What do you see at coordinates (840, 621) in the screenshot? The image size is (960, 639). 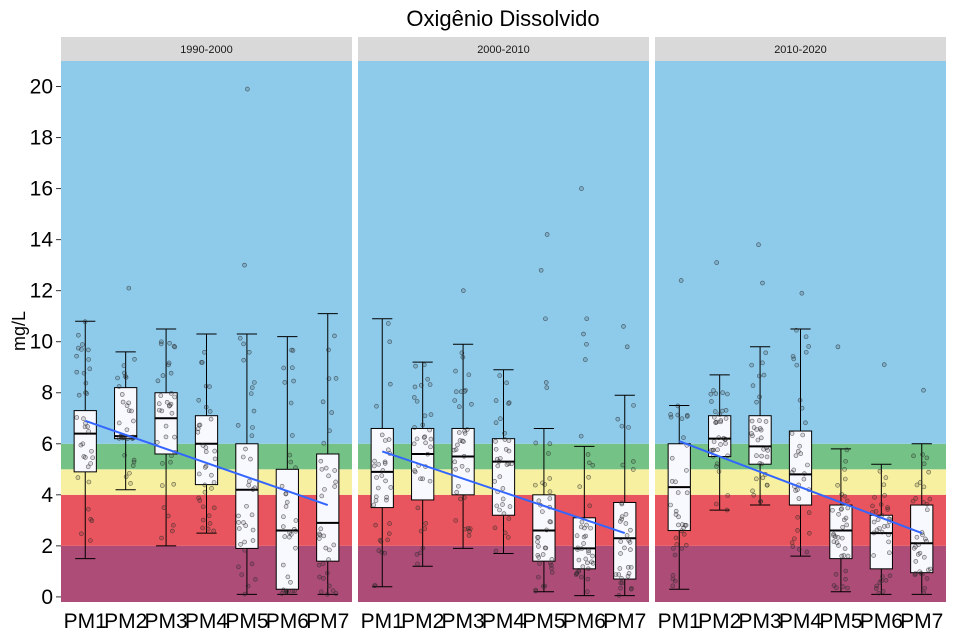 I see `x-tick-label: PM5` at bounding box center [840, 621].